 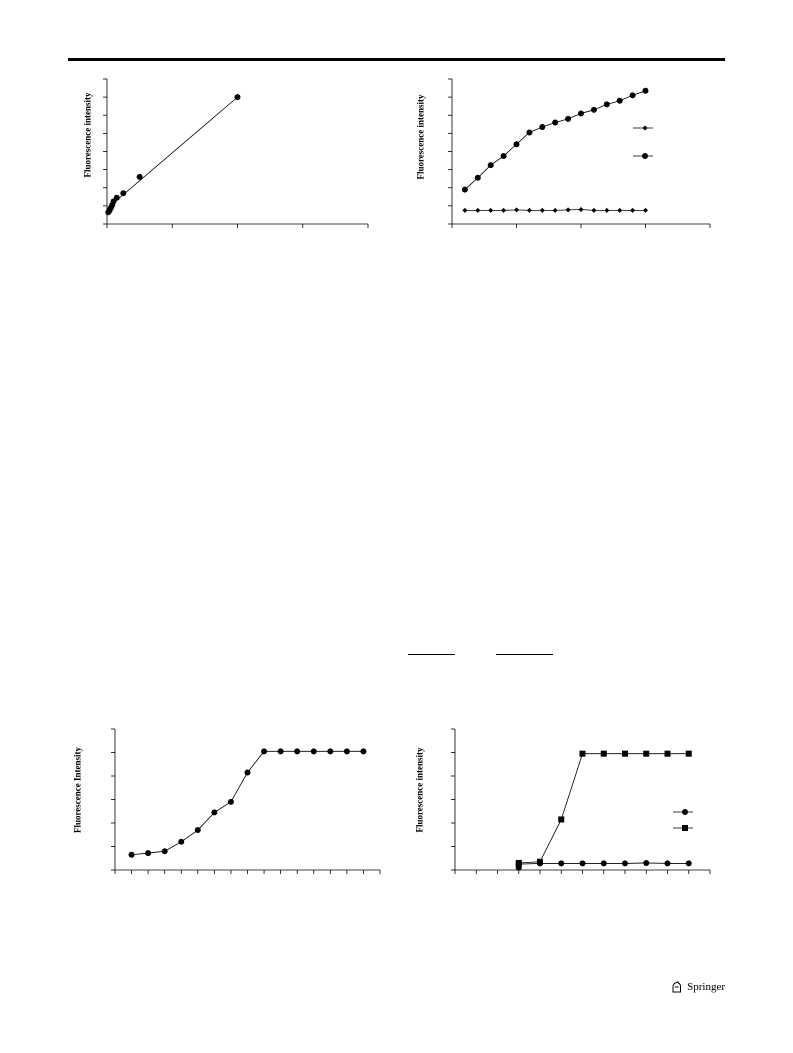 I want to click on chart-step: Fluorescence intensity, so click(x=565, y=805).